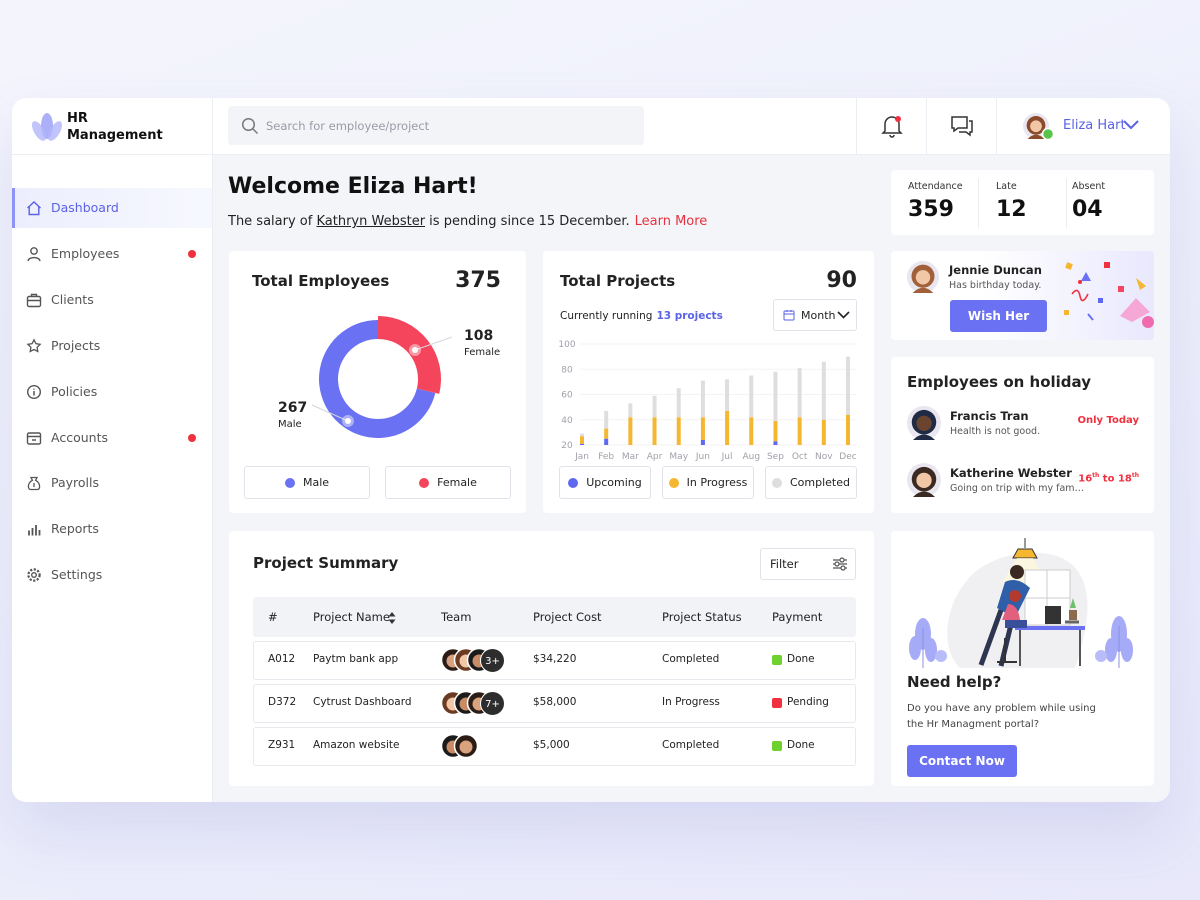 This screenshot has height=900, width=1200. Describe the element at coordinates (824, 457) in the screenshot. I see `x-tick-label: Nov` at that location.